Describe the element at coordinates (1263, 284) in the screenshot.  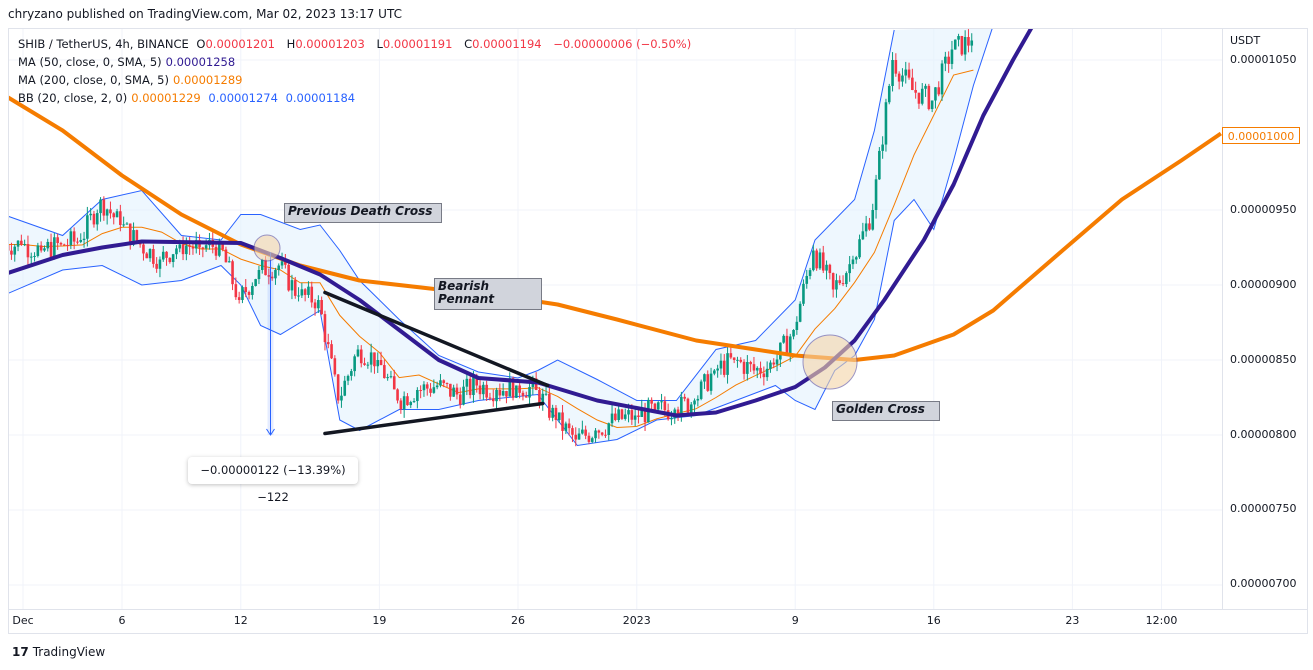
I see `price-tick: 0.00000900` at that location.